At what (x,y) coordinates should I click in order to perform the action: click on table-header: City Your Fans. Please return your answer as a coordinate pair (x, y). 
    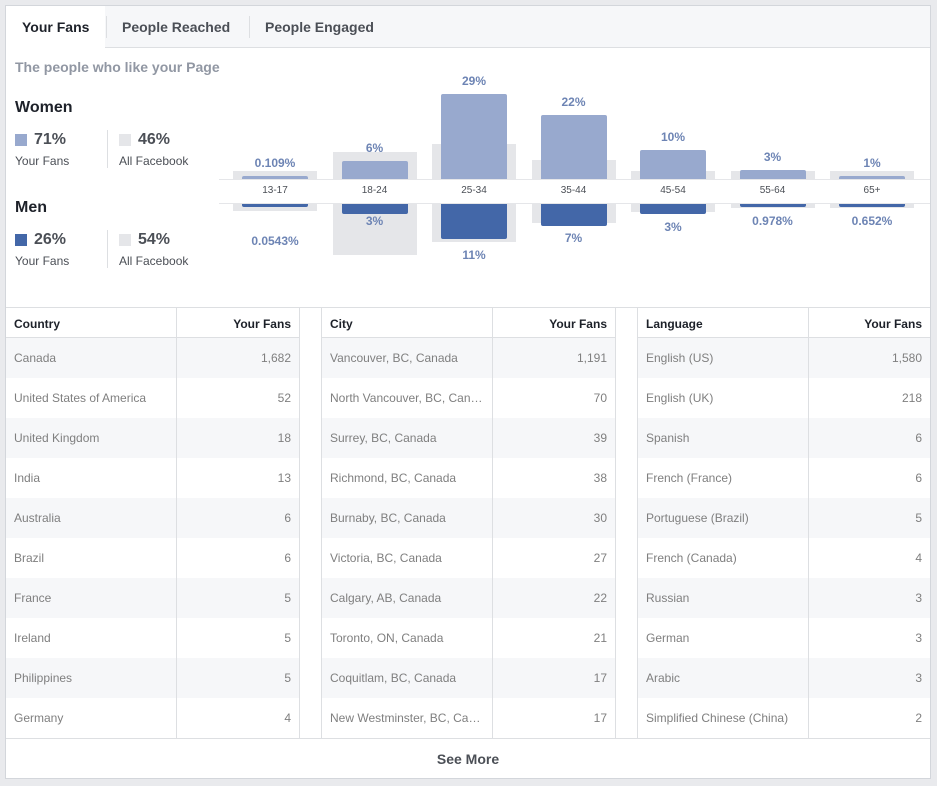
    Looking at the image, I should click on (468, 323).